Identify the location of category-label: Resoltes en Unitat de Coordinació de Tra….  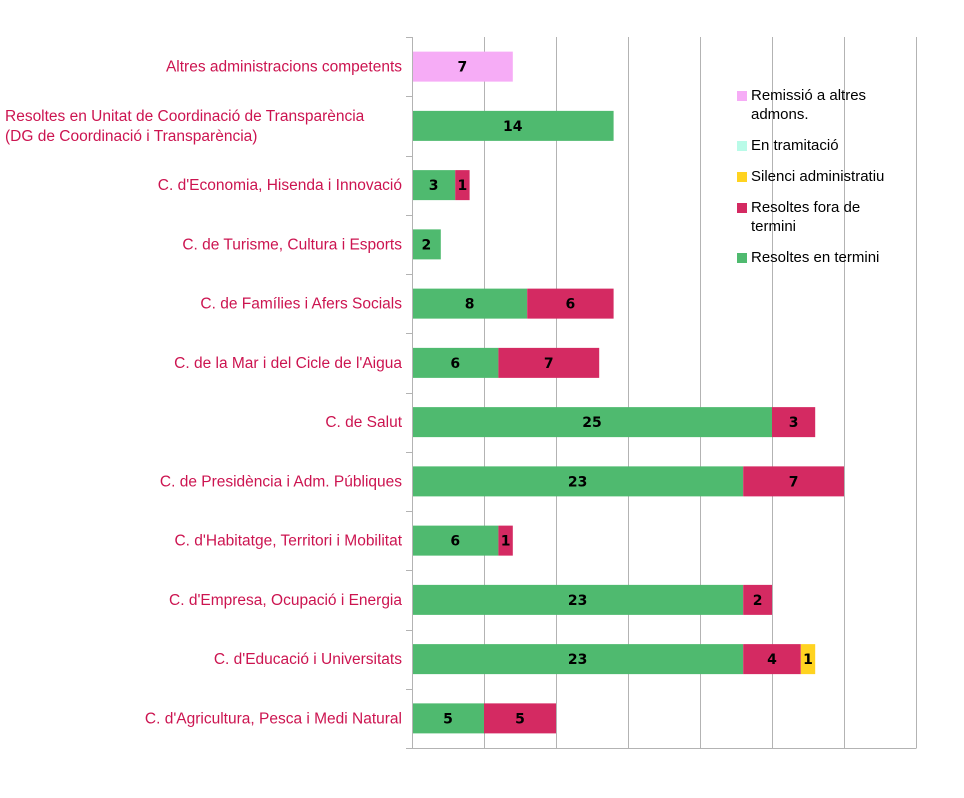
(185, 116).